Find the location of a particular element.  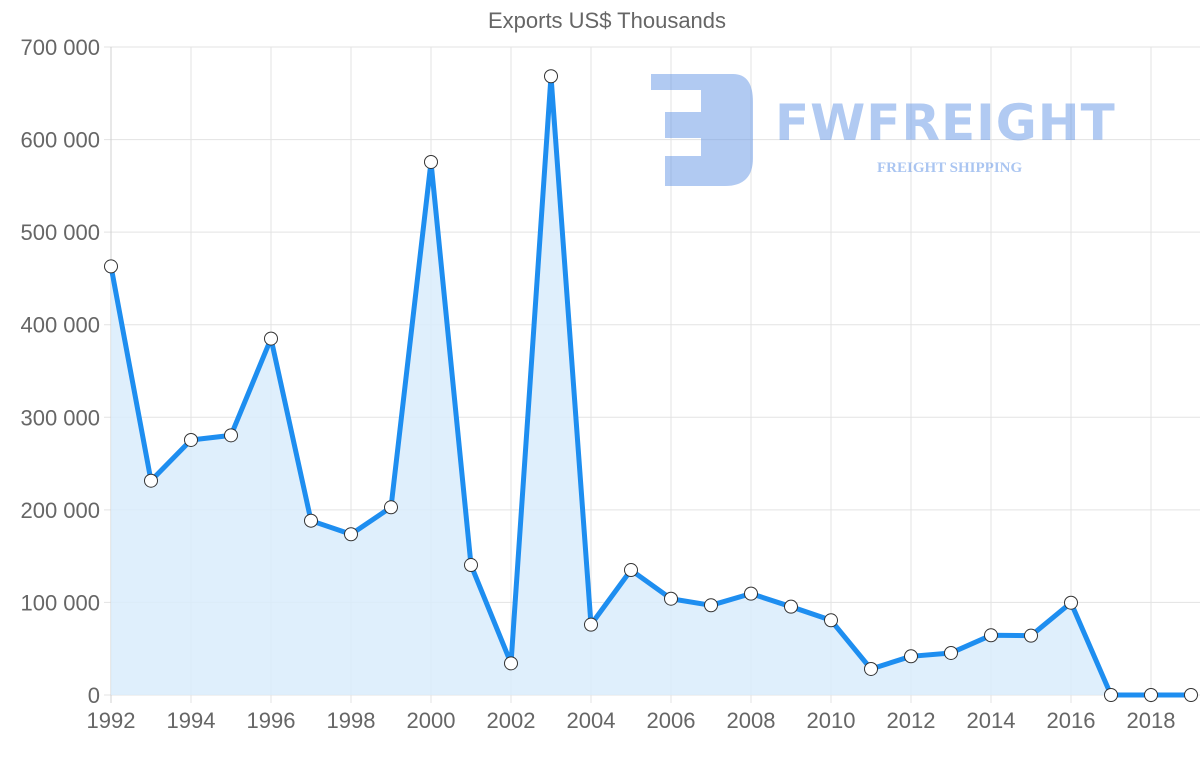

chart-title: Exports US$ Thousands is located at coordinates (607, 20).